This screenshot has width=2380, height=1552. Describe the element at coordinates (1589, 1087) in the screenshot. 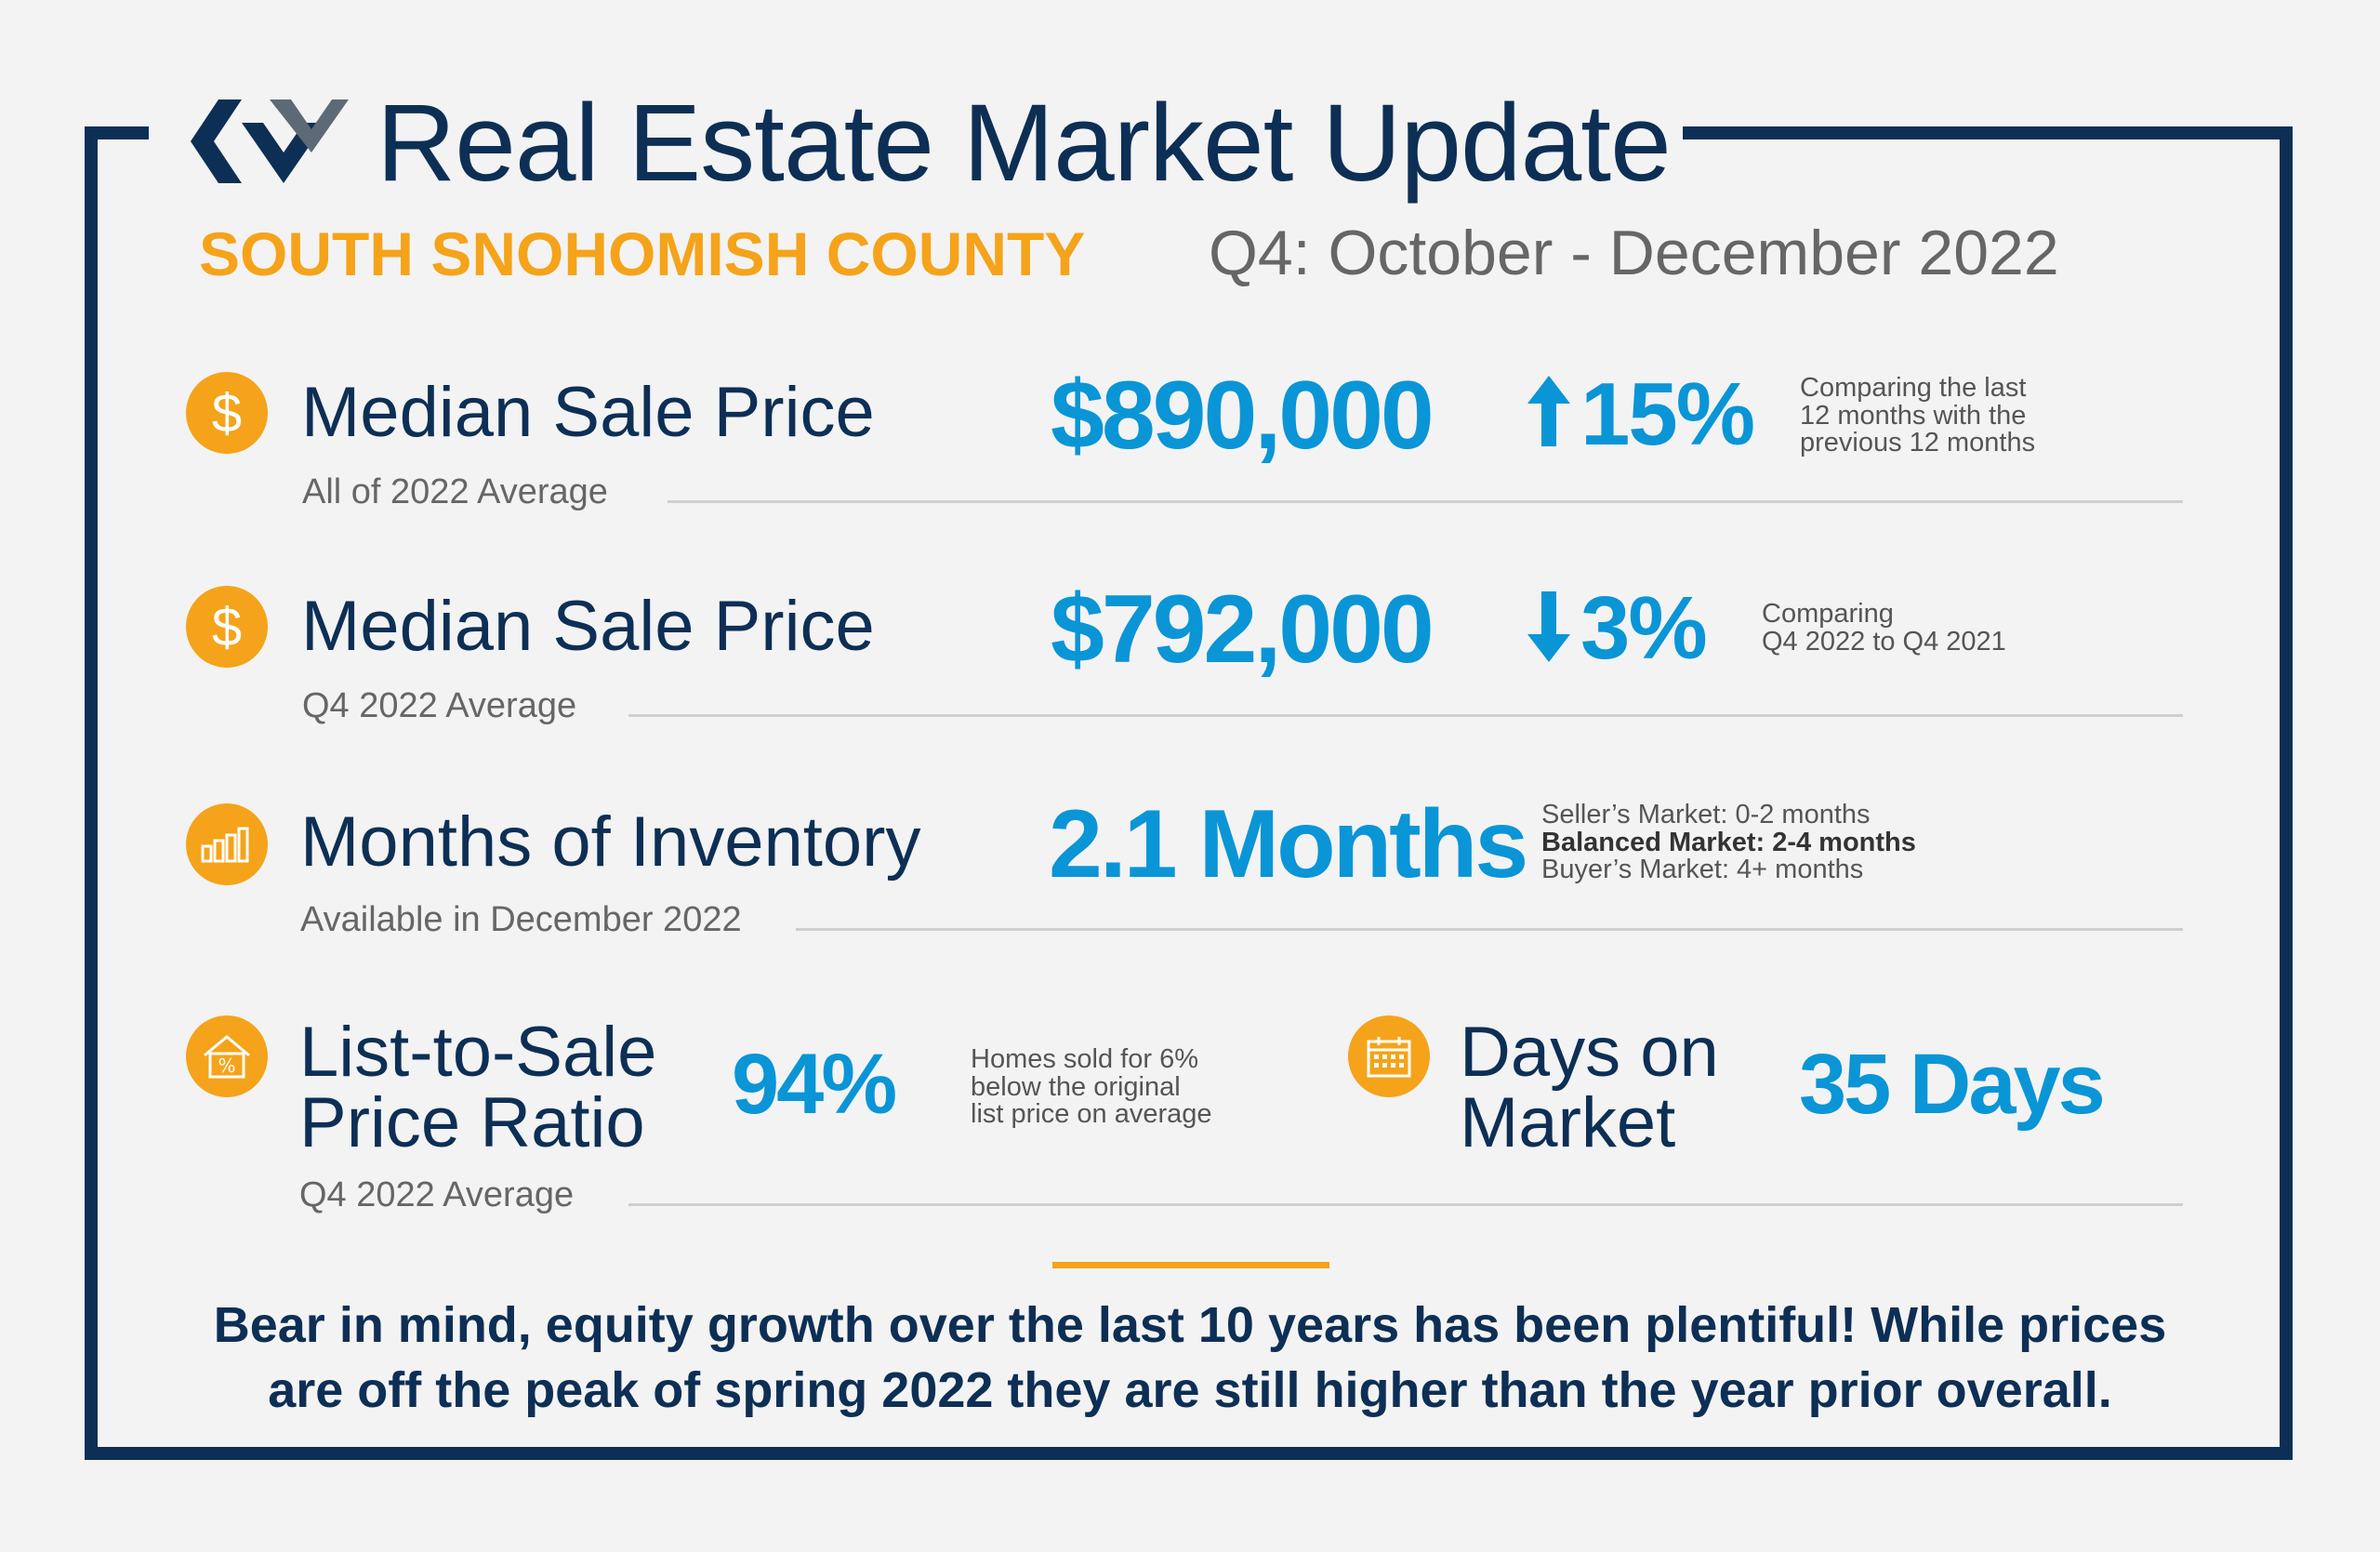

I see `days-on-market-label: Days on Market` at that location.